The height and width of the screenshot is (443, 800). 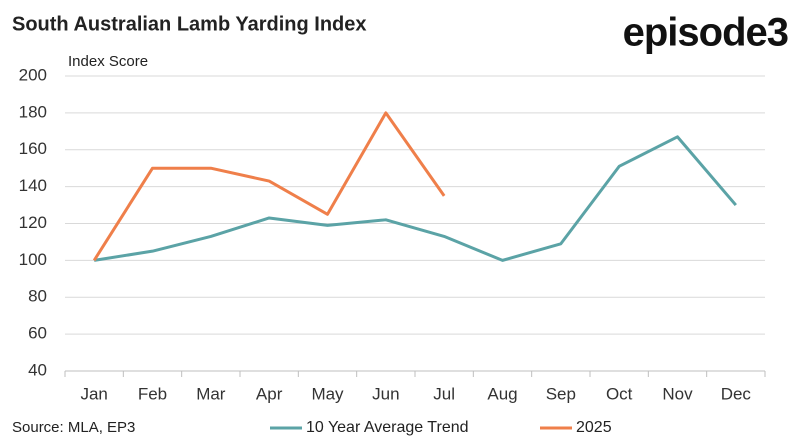 I want to click on source: Source: MLA, EP3, so click(x=73, y=427).